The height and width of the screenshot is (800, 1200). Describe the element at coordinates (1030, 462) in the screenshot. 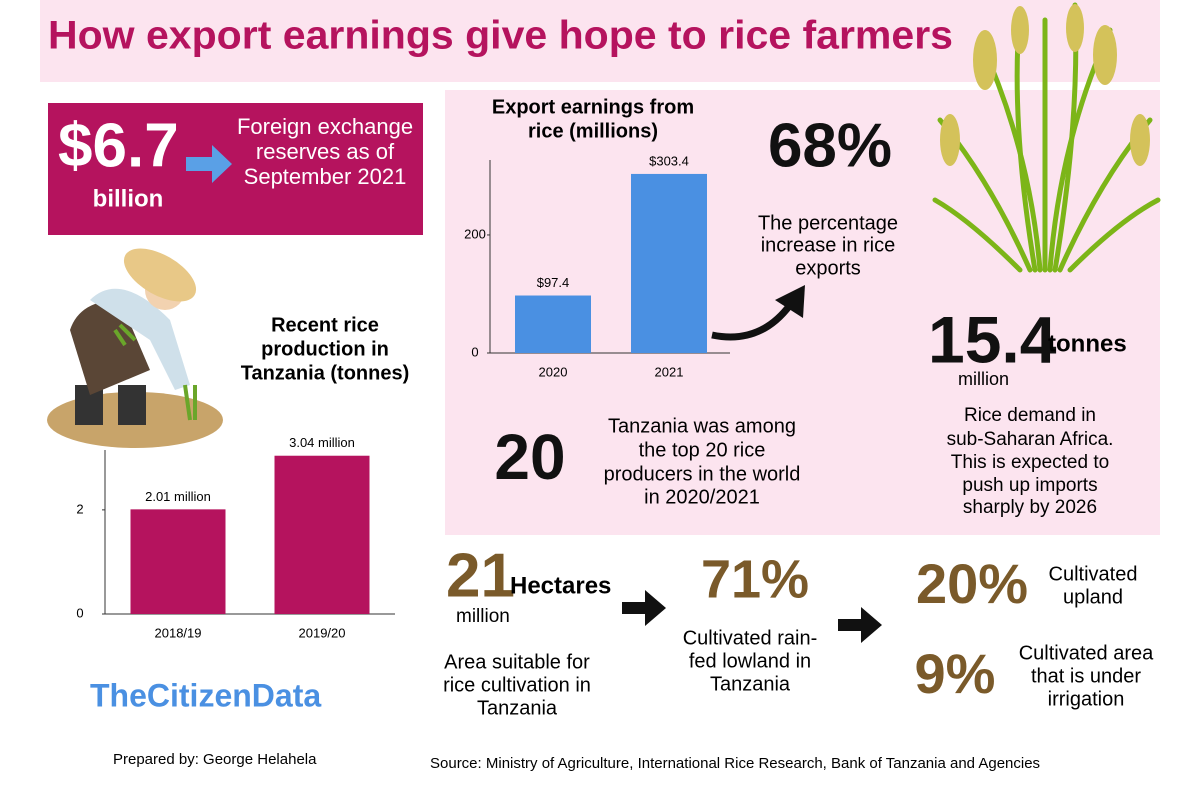

I see `demand-text: This is expected to` at that location.